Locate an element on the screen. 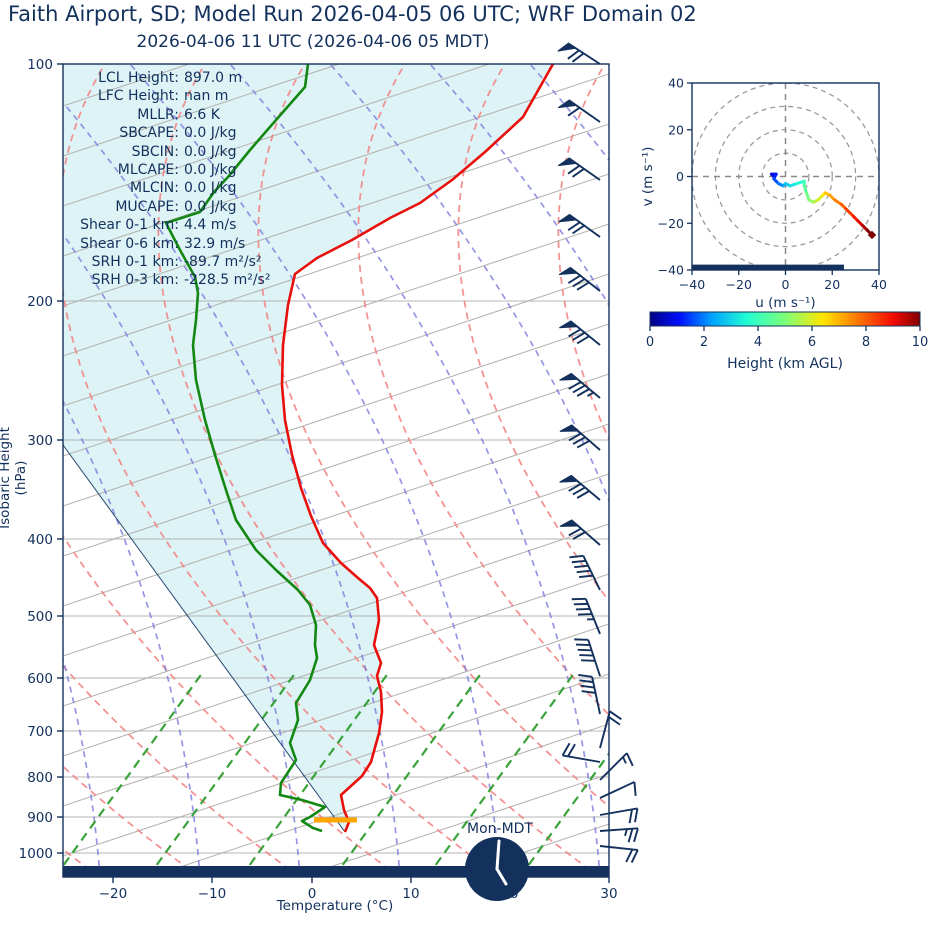 Image resolution: width=928 pixels, height=936 pixels. index-value: 897.0 m is located at coordinates (213, 78).